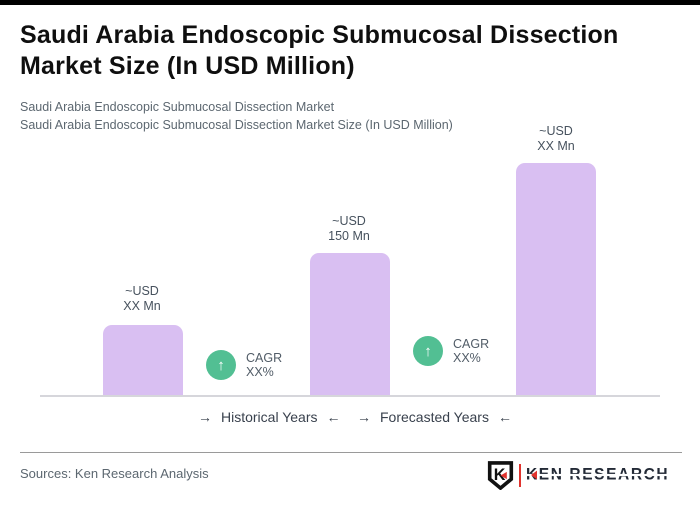 The width and height of the screenshot is (700, 520). I want to click on top-border, so click(350, 2).